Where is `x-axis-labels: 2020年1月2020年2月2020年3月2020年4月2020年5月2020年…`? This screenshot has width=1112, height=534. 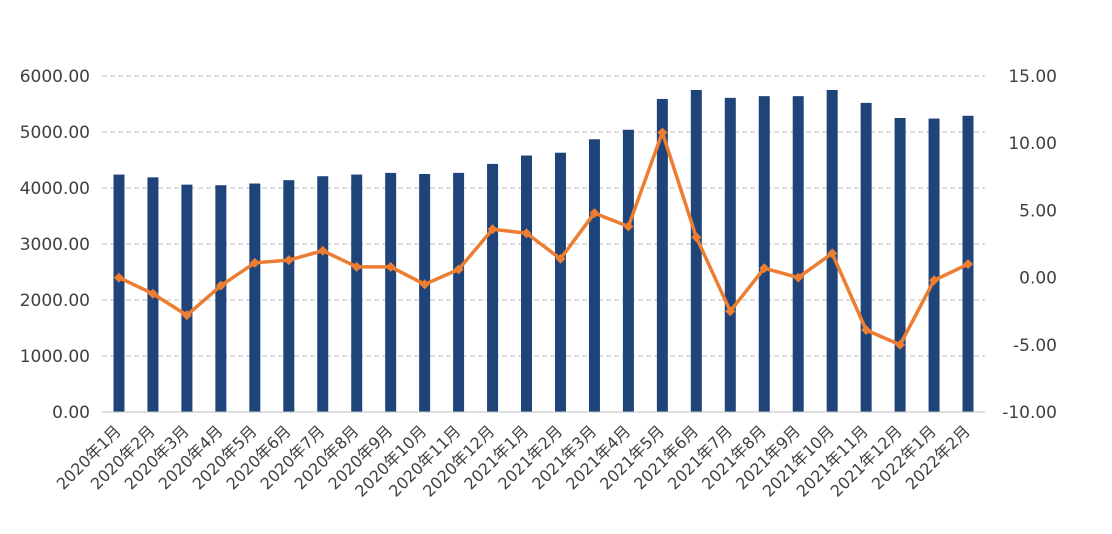
x-axis-labels: 2020年1月2020年2月2020年3月2020年4月2020年5月2020年… is located at coordinates (513, 460).